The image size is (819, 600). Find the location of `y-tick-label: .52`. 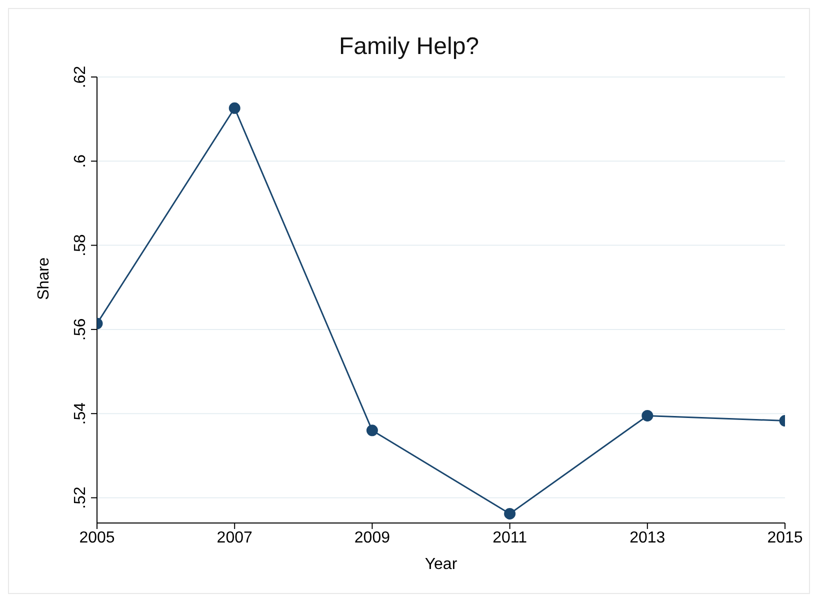

y-tick-label: .52 is located at coordinates (80, 497).